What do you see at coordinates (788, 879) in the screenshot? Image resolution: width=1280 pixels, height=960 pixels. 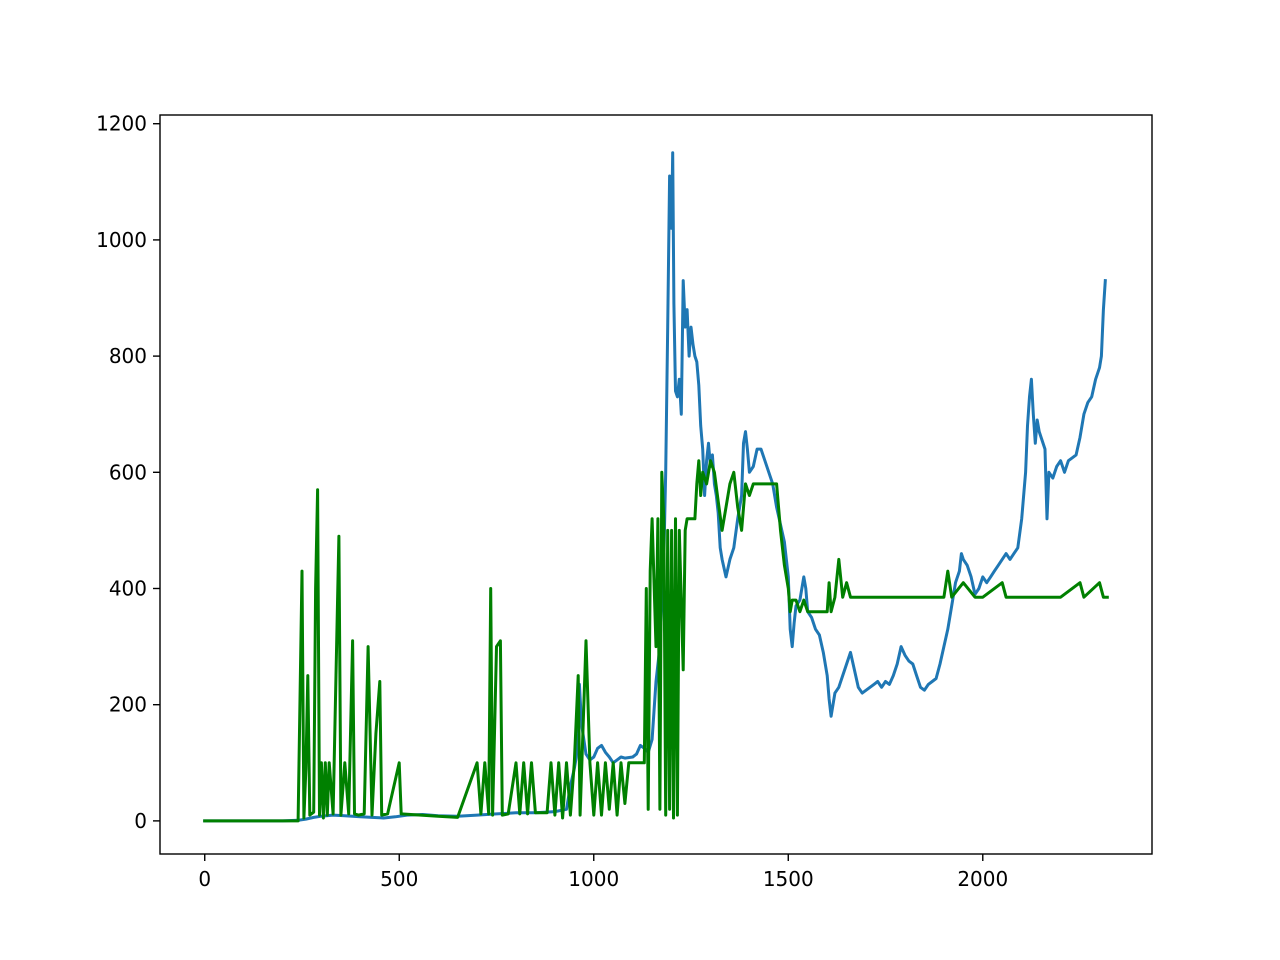 I see `x-tick-label: 1500` at bounding box center [788, 879].